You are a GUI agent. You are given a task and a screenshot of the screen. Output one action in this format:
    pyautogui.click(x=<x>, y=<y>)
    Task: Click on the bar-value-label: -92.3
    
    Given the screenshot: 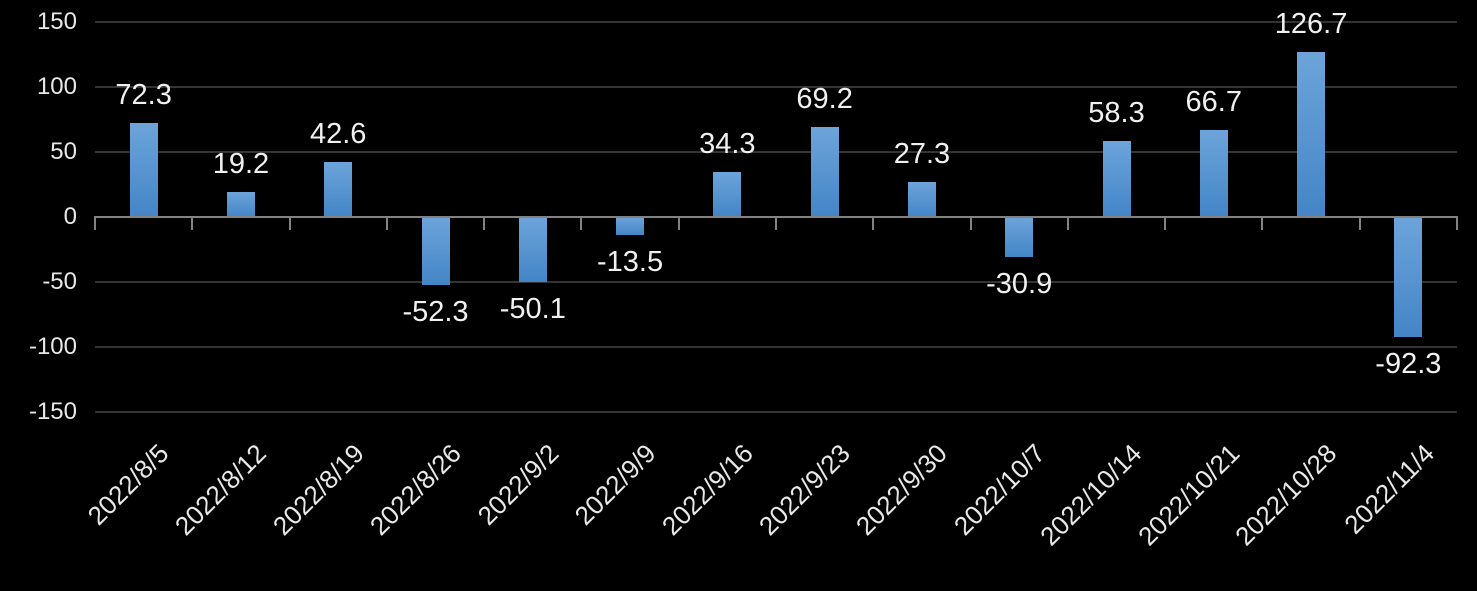 What is the action you would take?
    pyautogui.click(x=1408, y=363)
    